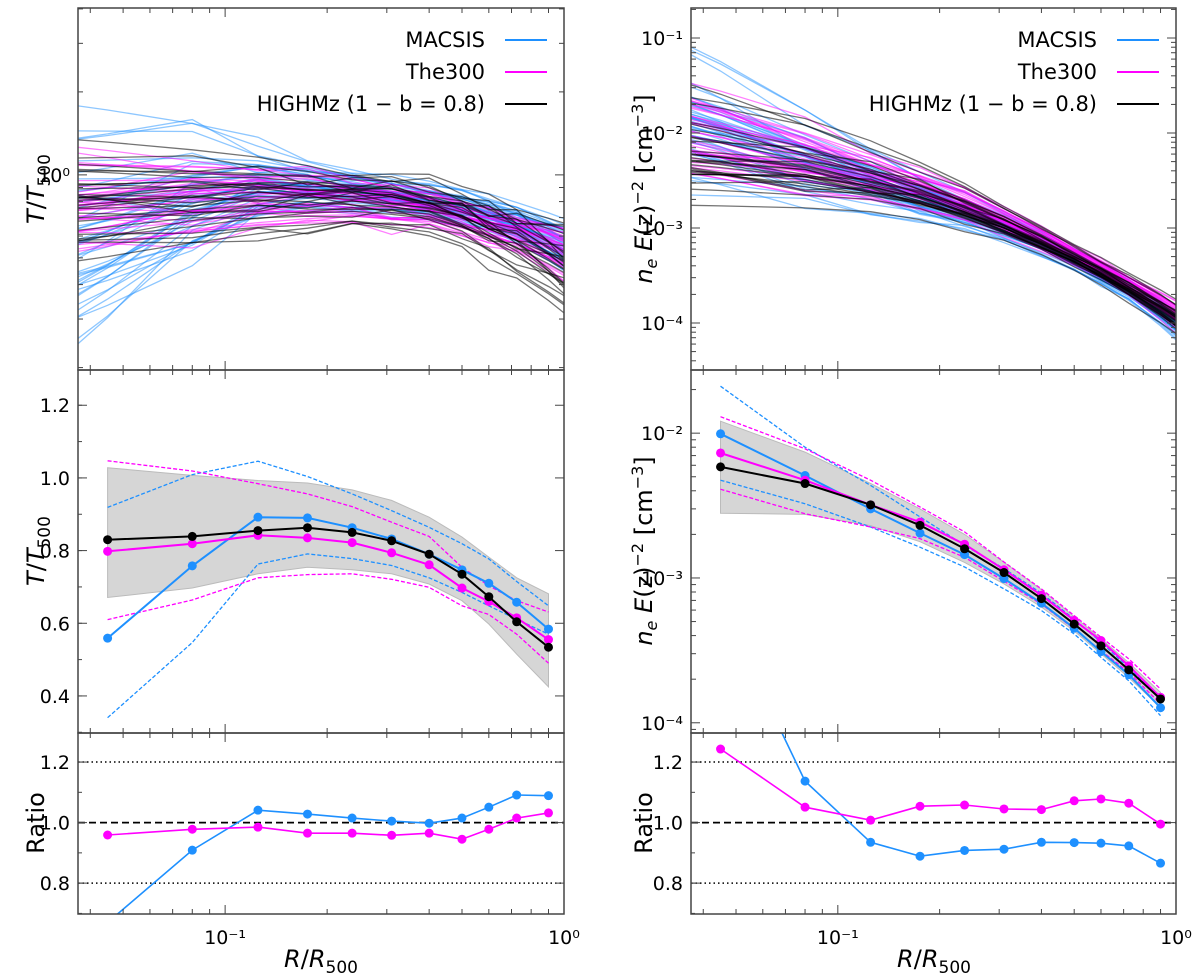 Image resolution: width=1200 pixels, height=978 pixels. I want to click on density-median-plot-area, so click(941, 551).